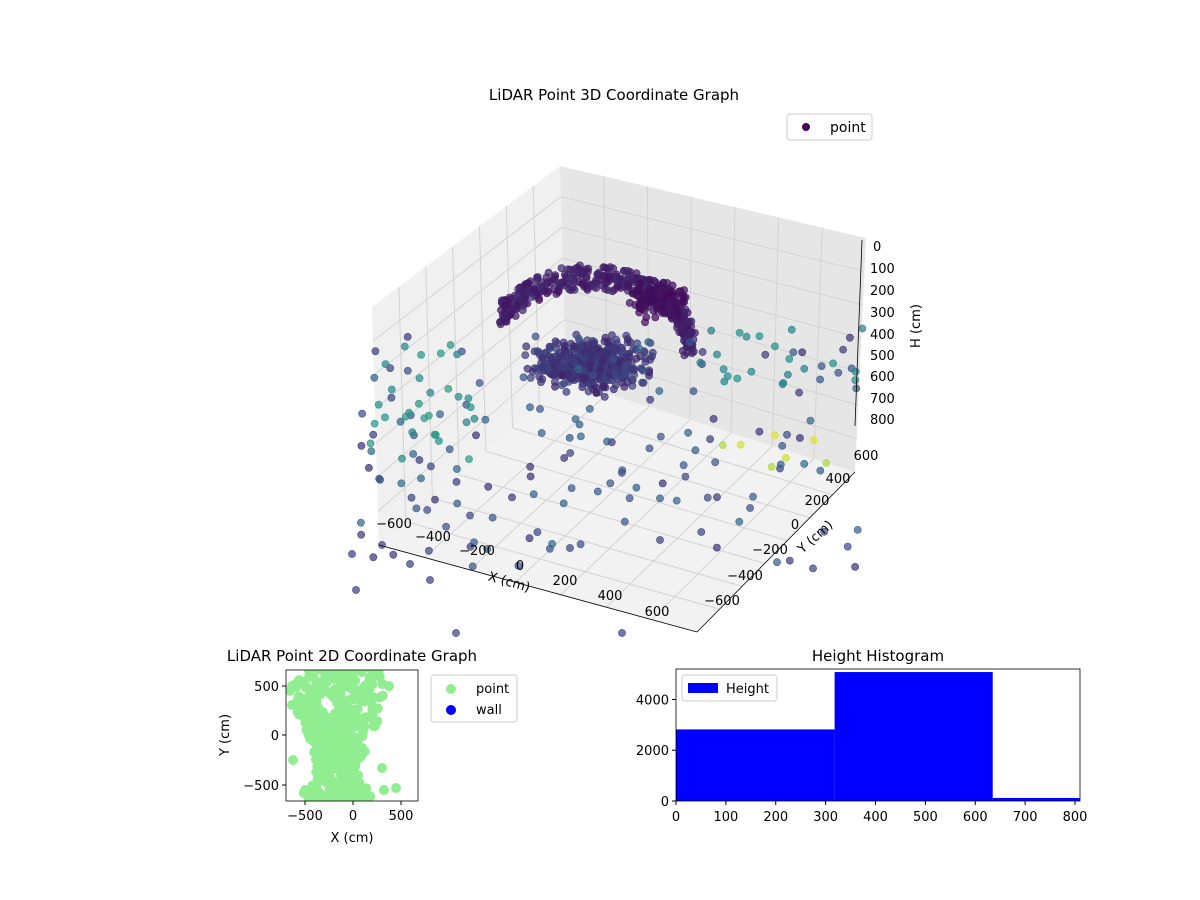 The image size is (1200, 900). Describe the element at coordinates (770, 550) in the screenshot. I see `chart-3d-y-tick-label: −200` at that location.